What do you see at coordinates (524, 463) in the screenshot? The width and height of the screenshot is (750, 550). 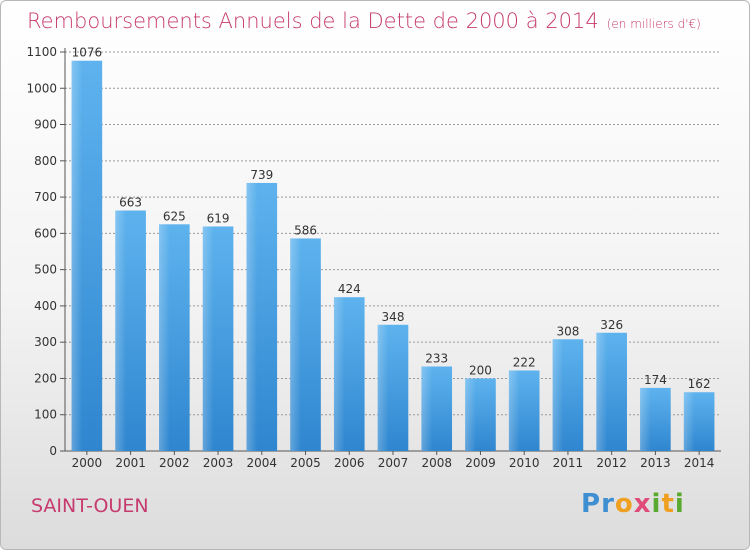 I see `x-tick-label: 2010` at bounding box center [524, 463].